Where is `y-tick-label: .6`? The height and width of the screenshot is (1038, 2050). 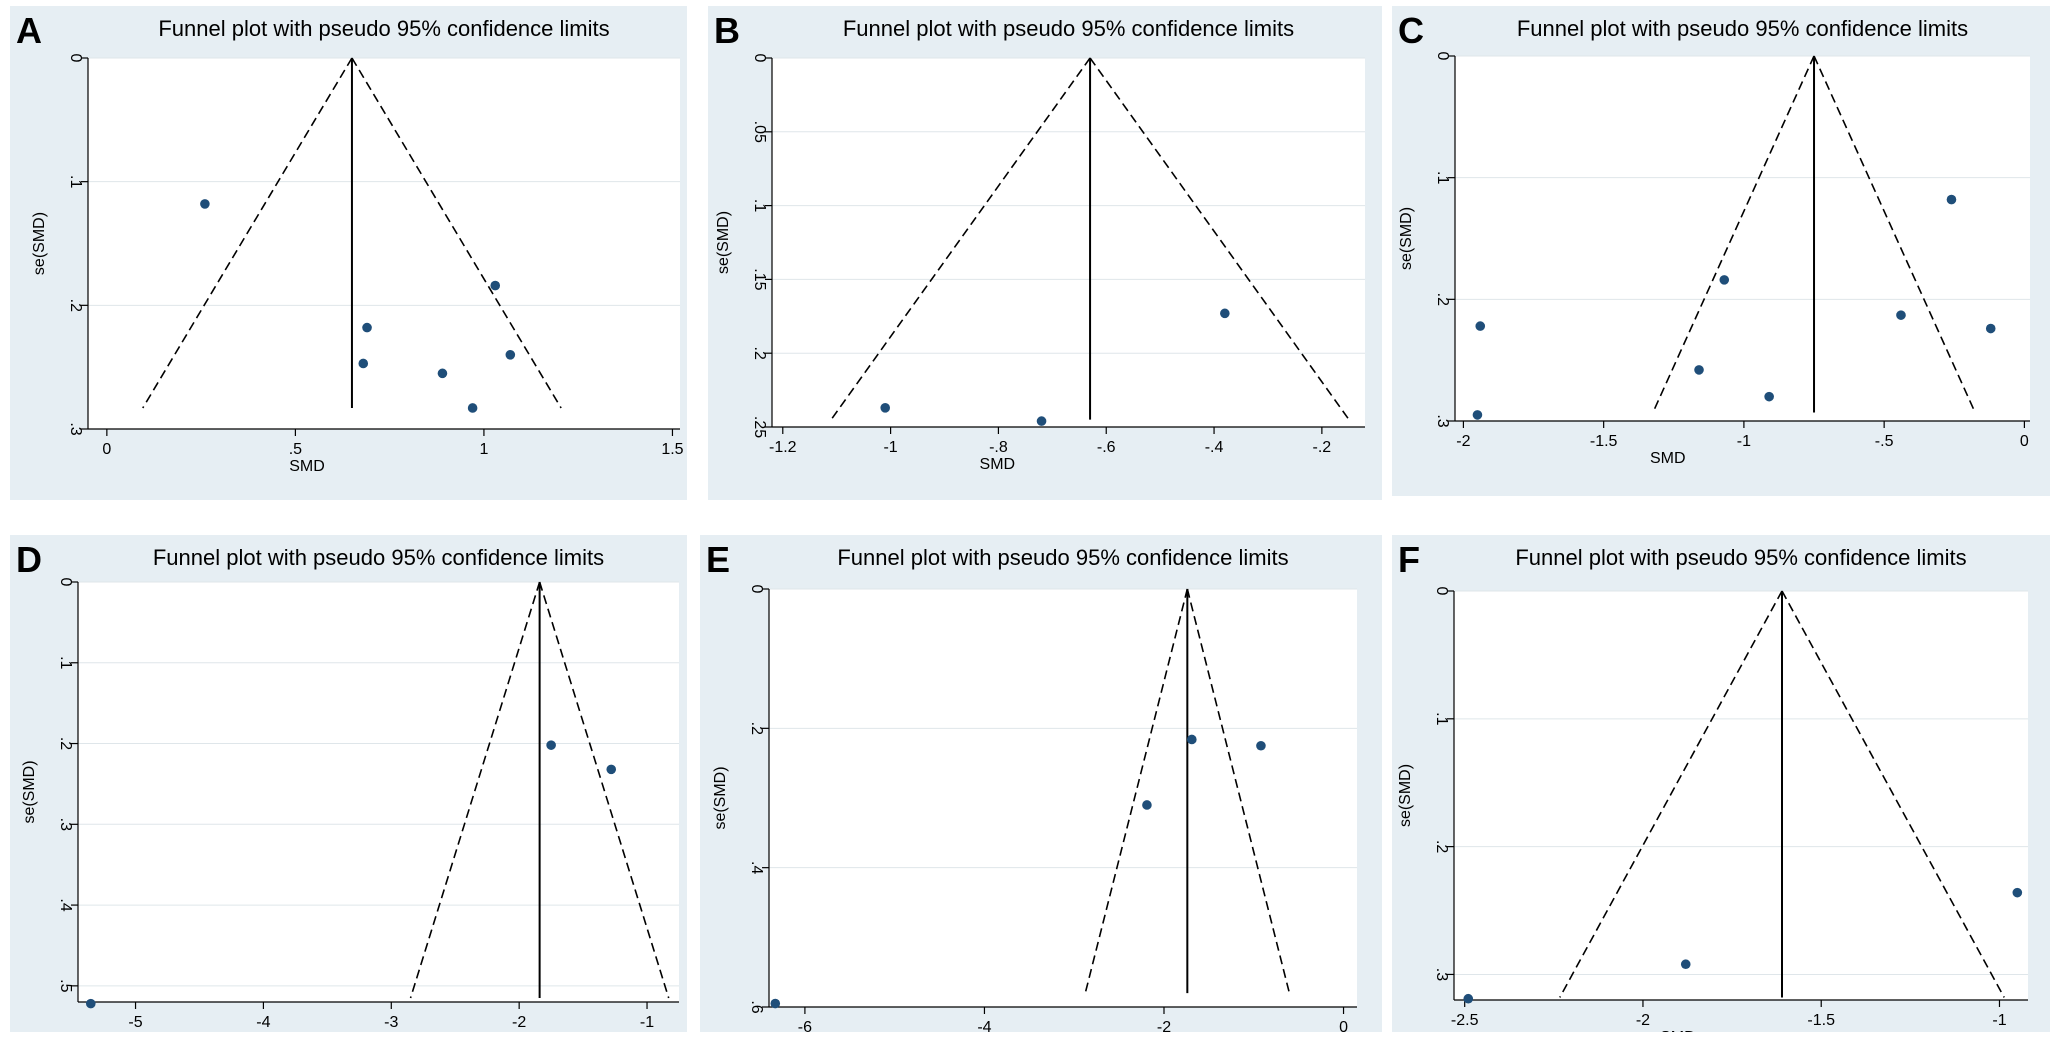 y-tick-label: .6 is located at coordinates (756, 1006).